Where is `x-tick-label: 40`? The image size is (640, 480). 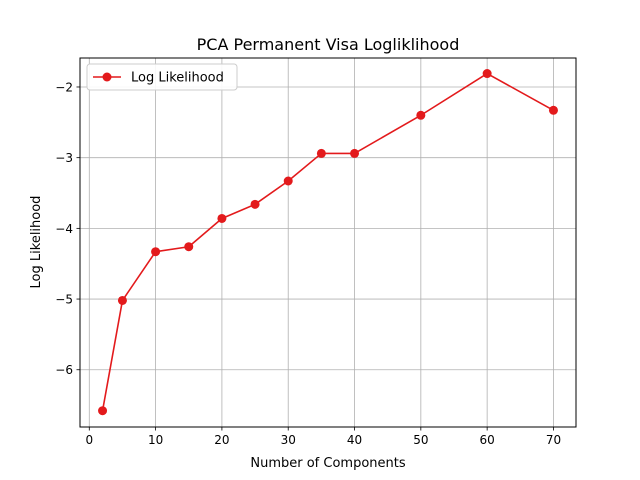
x-tick-label: 40 is located at coordinates (354, 440).